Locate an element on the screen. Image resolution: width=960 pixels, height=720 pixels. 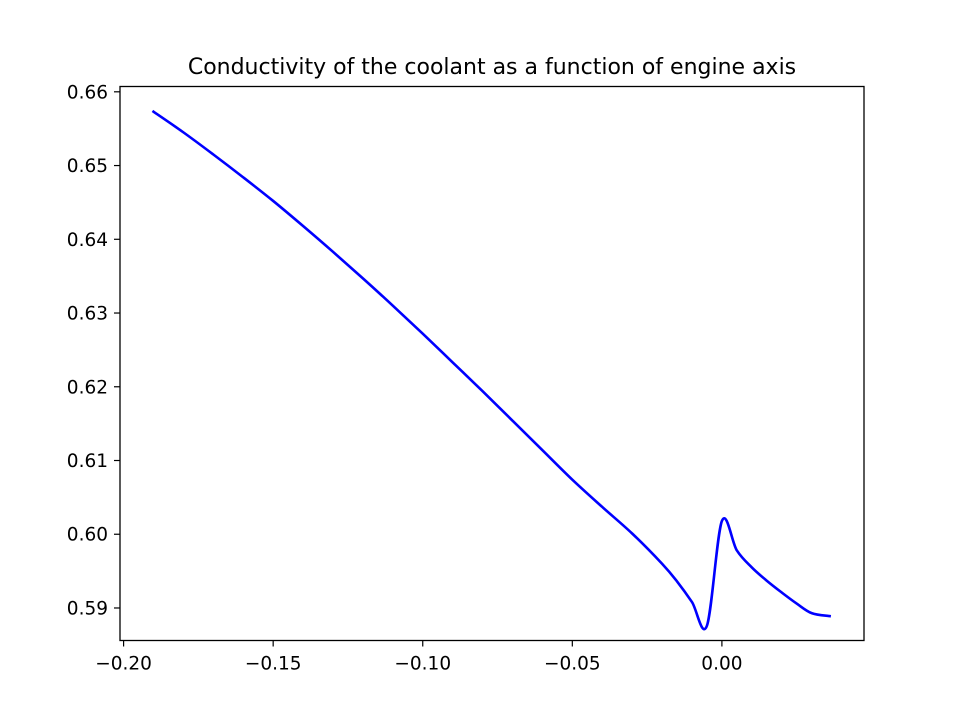
x-tick-label: −0.10 is located at coordinates (422, 664).